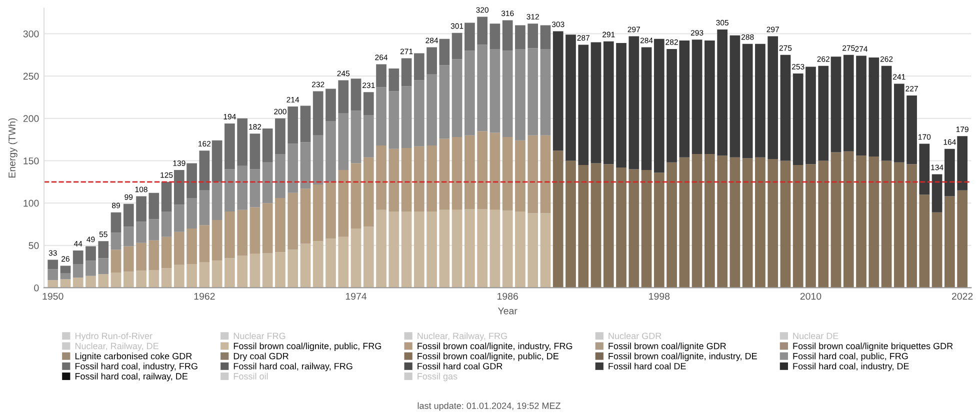 The image size is (978, 417). Describe the element at coordinates (293, 367) in the screenshot. I see `legend-label: Fossil hard coal, railway, FRG` at that location.